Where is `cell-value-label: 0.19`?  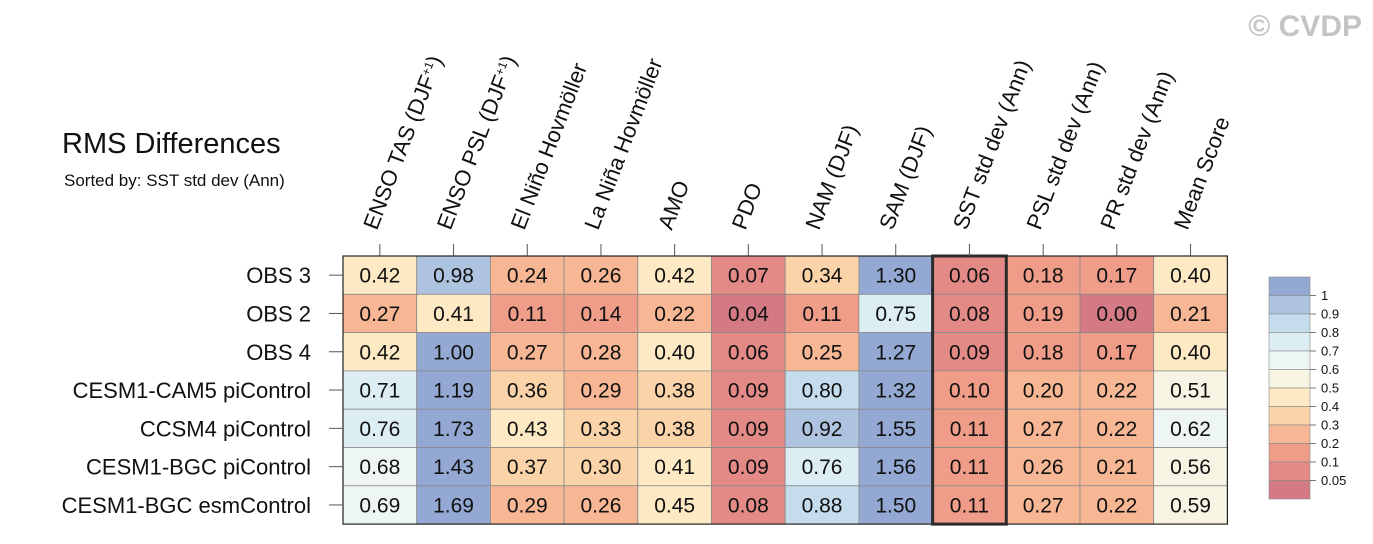
cell-value-label: 0.19 is located at coordinates (1043, 314).